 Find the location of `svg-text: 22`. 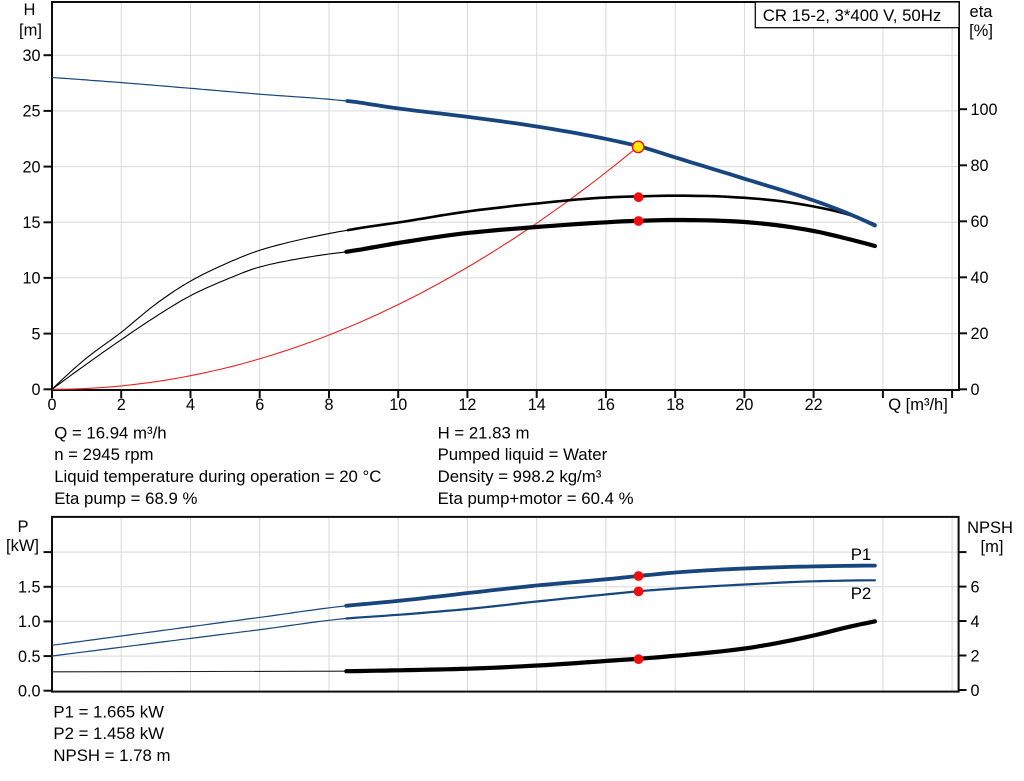

svg-text: 22 is located at coordinates (814, 405).